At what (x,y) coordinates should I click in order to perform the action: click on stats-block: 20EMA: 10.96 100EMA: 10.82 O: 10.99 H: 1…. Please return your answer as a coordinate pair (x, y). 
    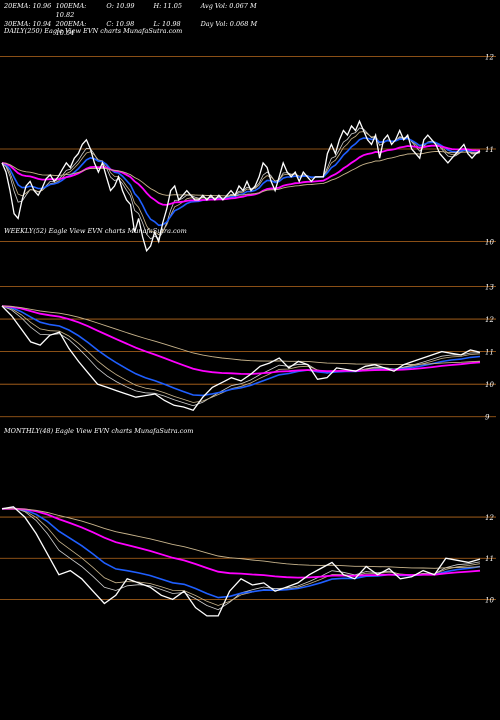
    Looking at the image, I should click on (134, 20).